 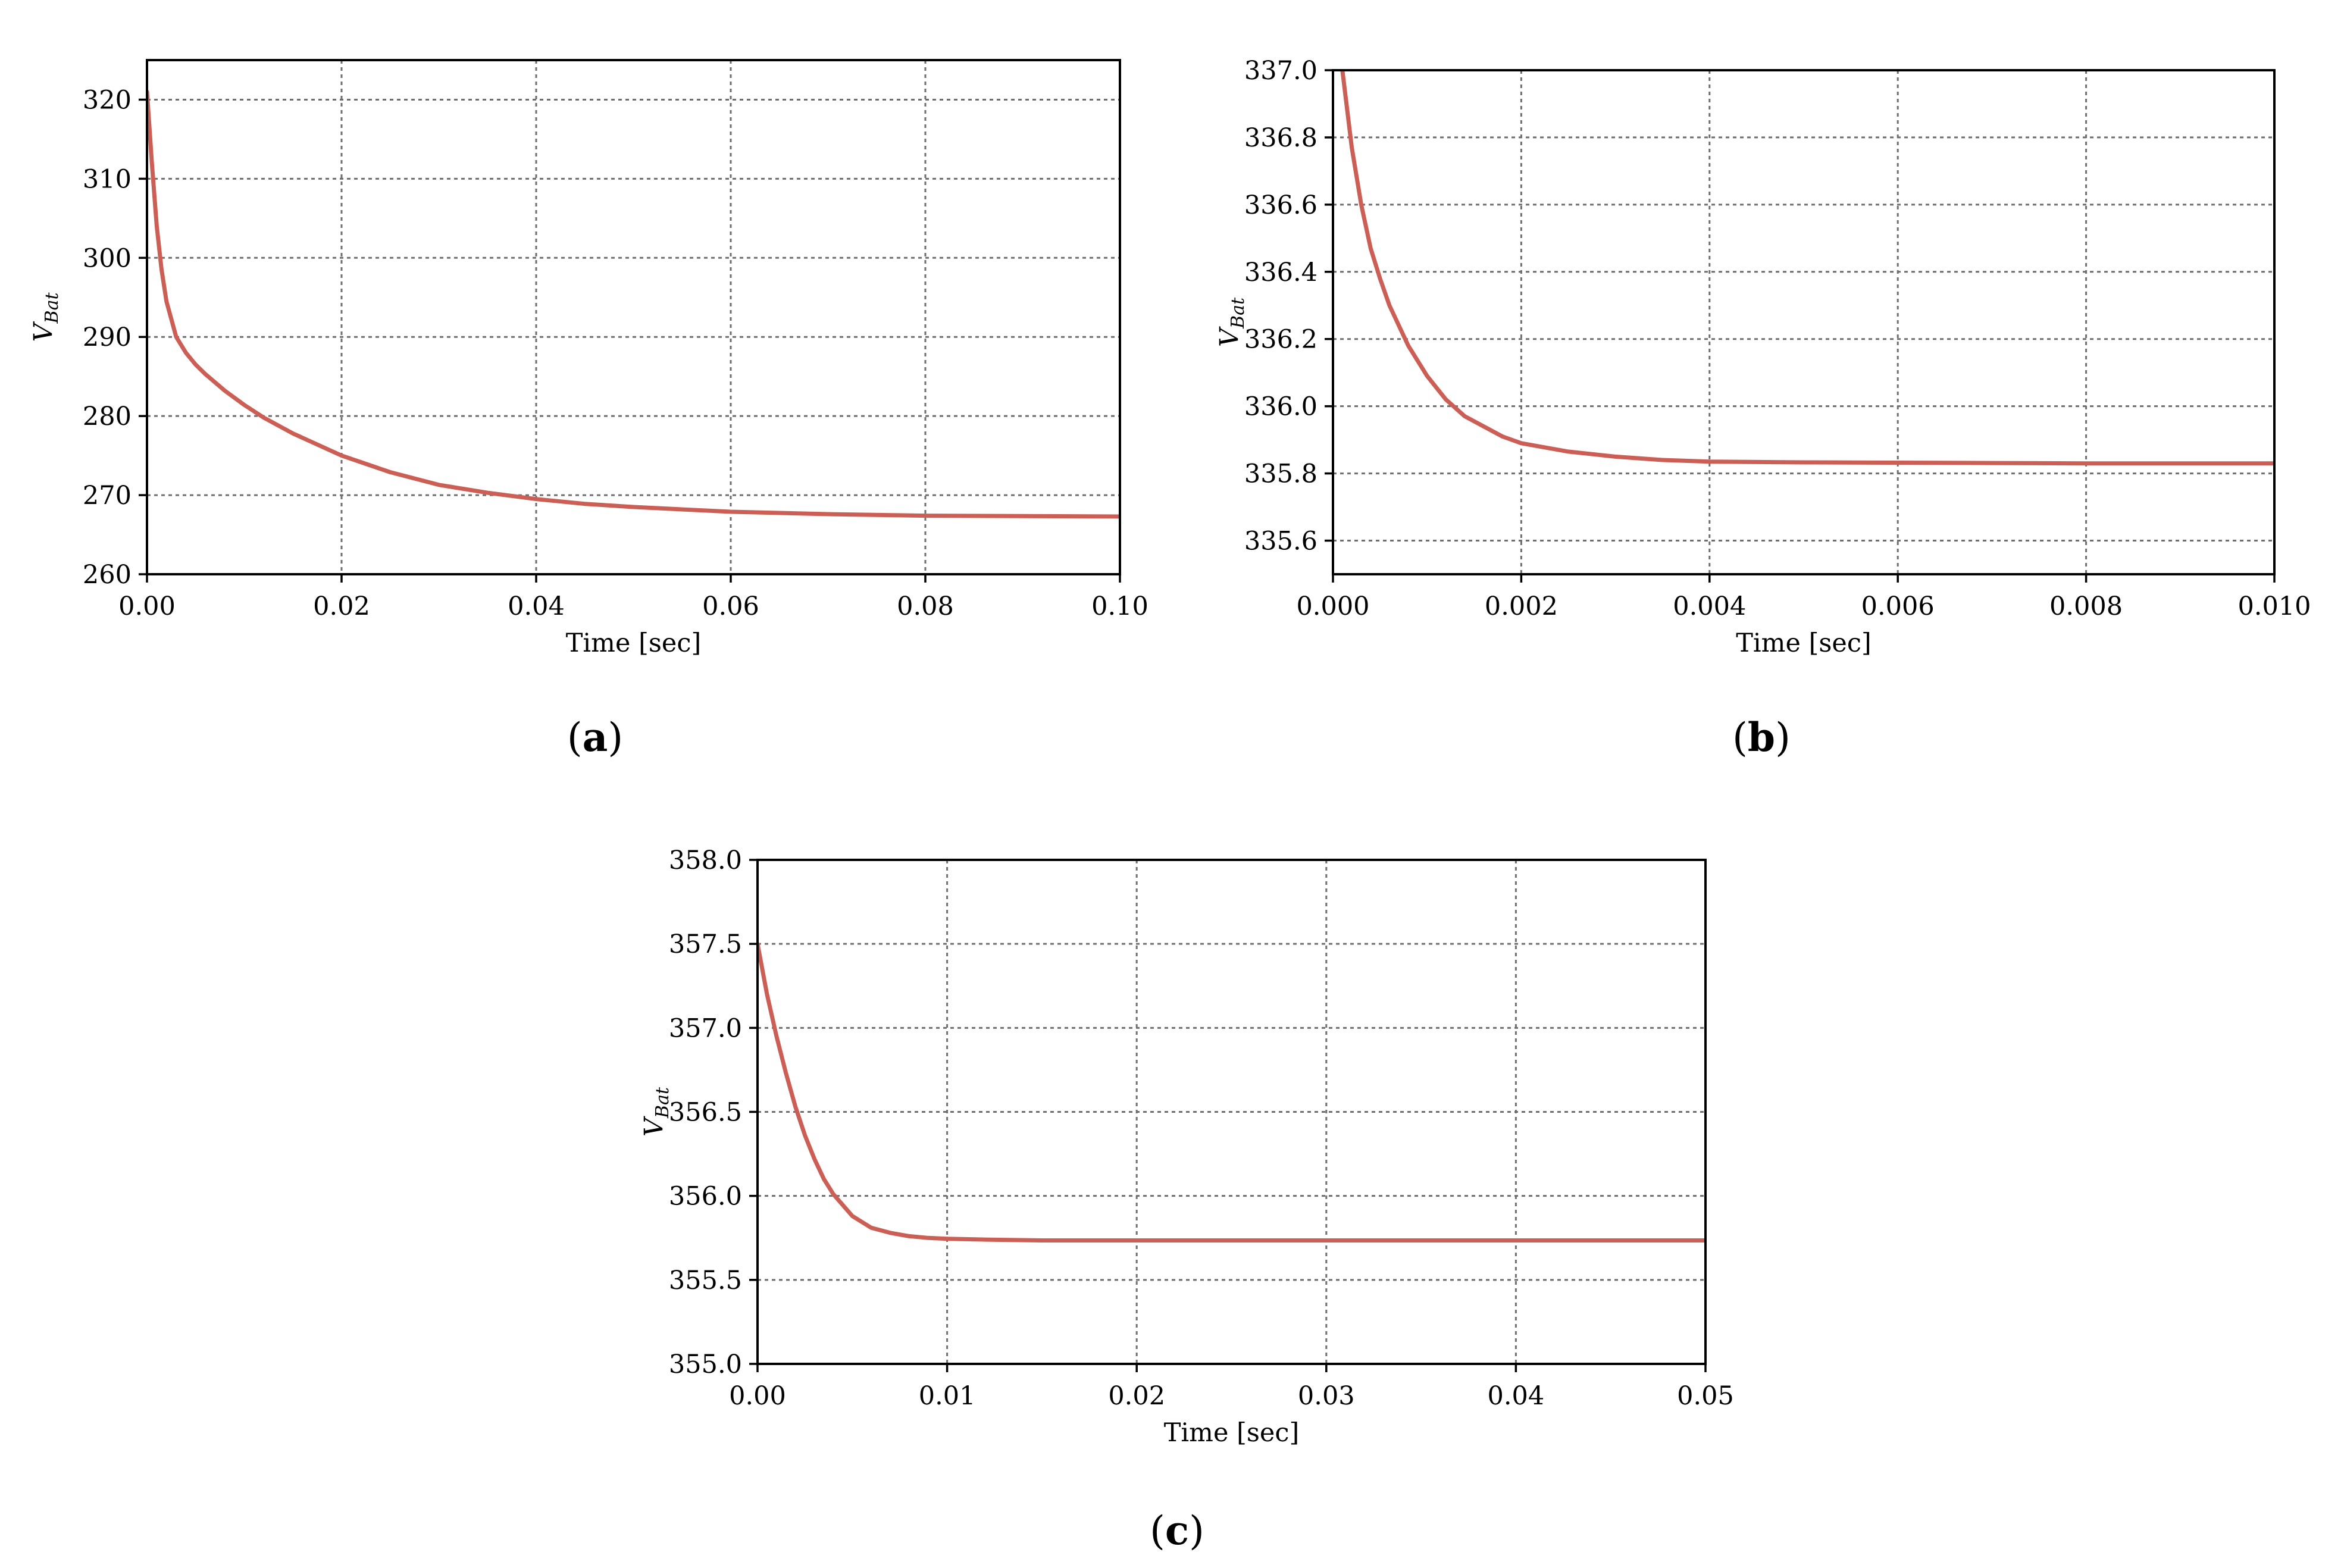 I want to click on y-tick-label: 300, so click(x=107, y=258).